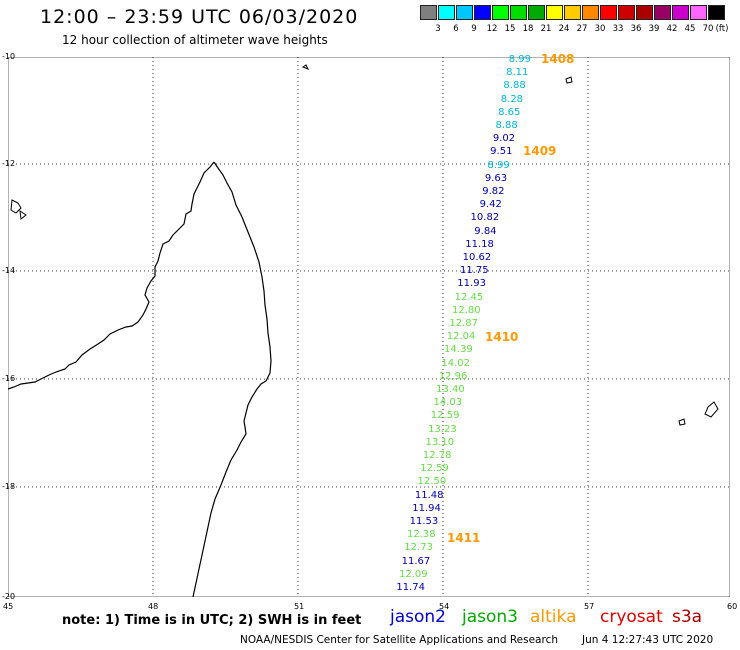  Describe the element at coordinates (558, 59) in the screenshot. I see `pass-number-label: 1408` at that location.